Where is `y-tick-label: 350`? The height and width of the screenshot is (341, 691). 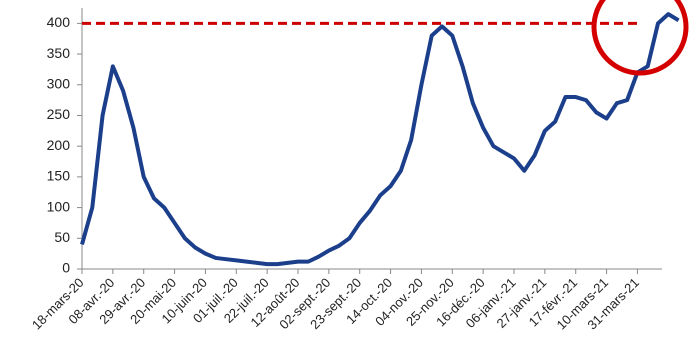
y-tick-label: 350 is located at coordinates (59, 53).